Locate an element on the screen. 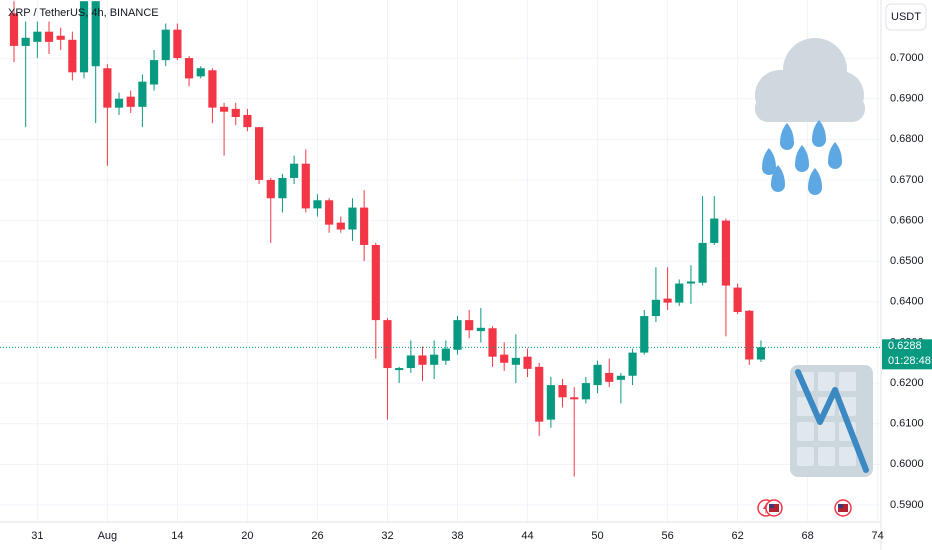 This screenshot has width=932, height=550. y-tick-label: 0.6200 is located at coordinates (907, 383).